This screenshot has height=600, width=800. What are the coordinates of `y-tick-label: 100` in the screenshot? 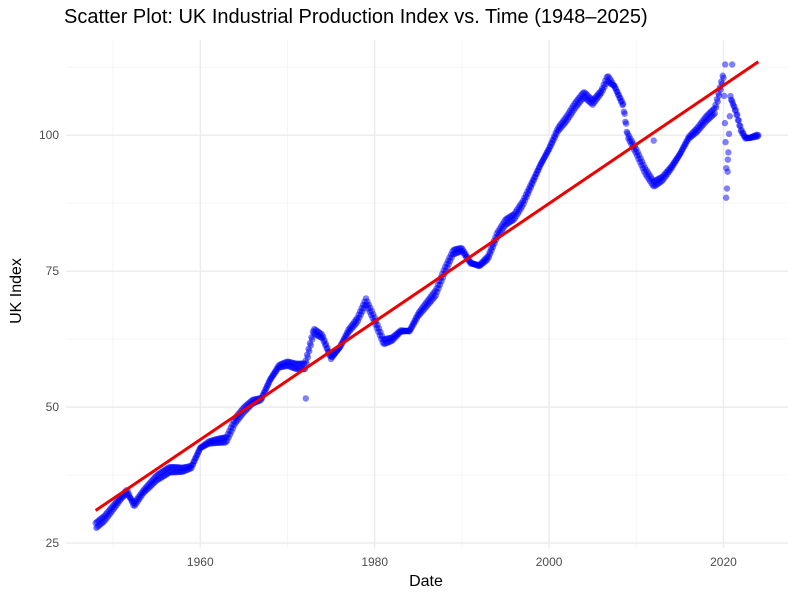 It's located at (49, 135).